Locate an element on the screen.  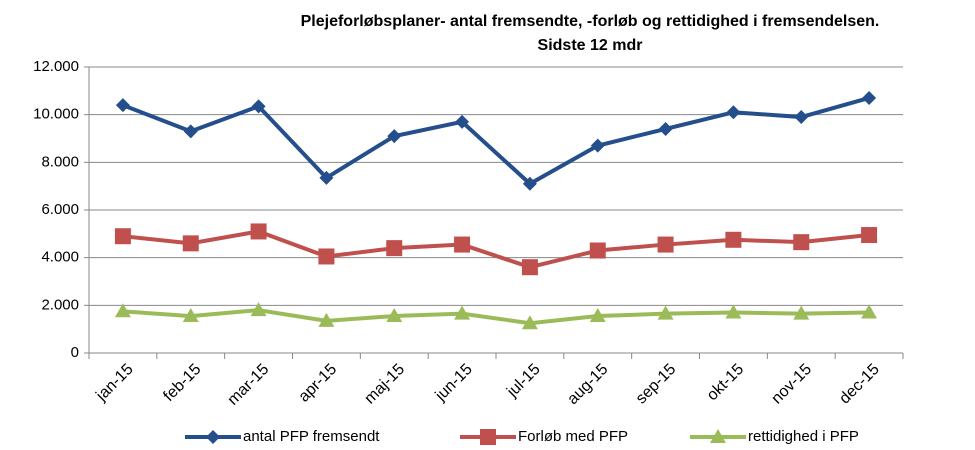
x-tick-label: sep-15 is located at coordinates (656, 384).